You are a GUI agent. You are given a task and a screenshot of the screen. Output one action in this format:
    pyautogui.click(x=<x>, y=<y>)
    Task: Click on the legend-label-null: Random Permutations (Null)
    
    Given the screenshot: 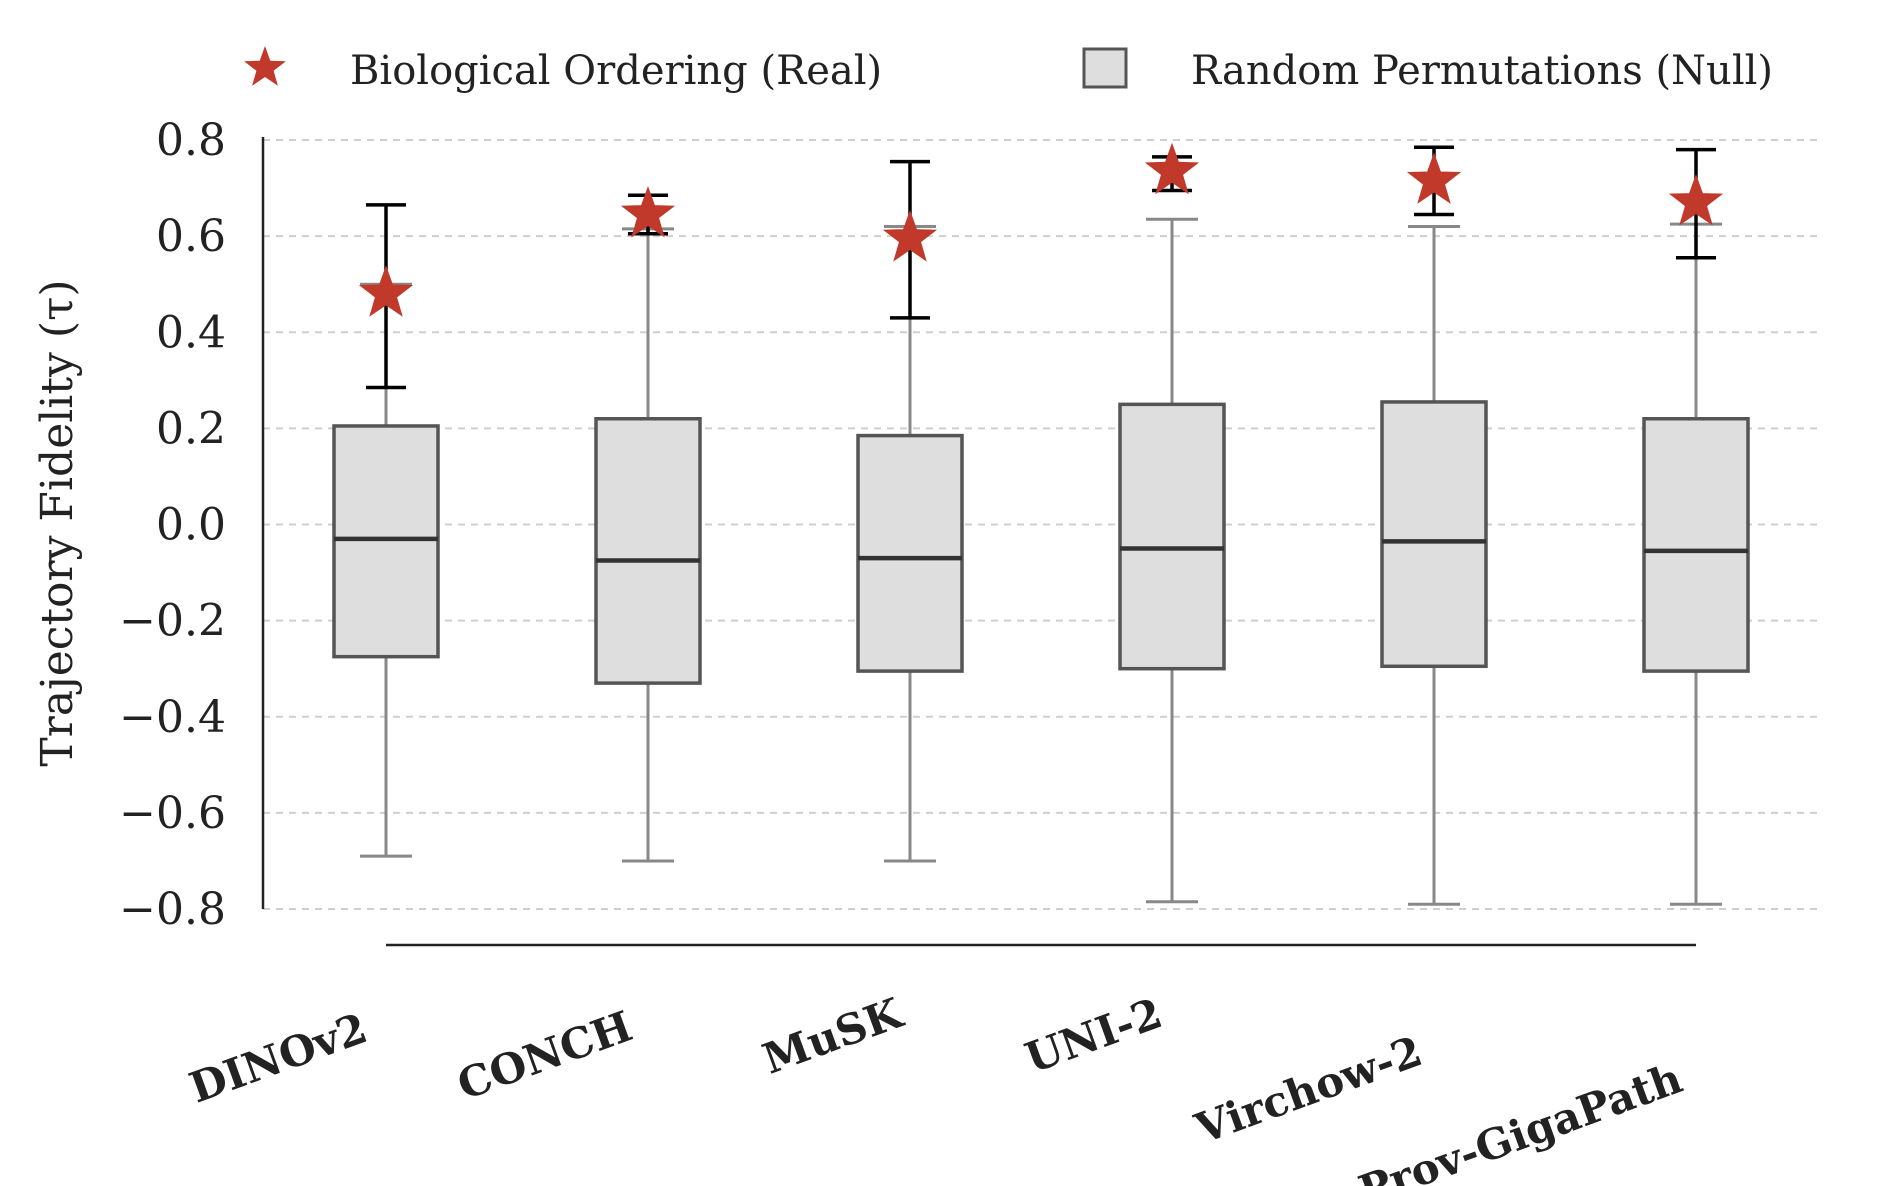 What is the action you would take?
    pyautogui.click(x=1482, y=71)
    